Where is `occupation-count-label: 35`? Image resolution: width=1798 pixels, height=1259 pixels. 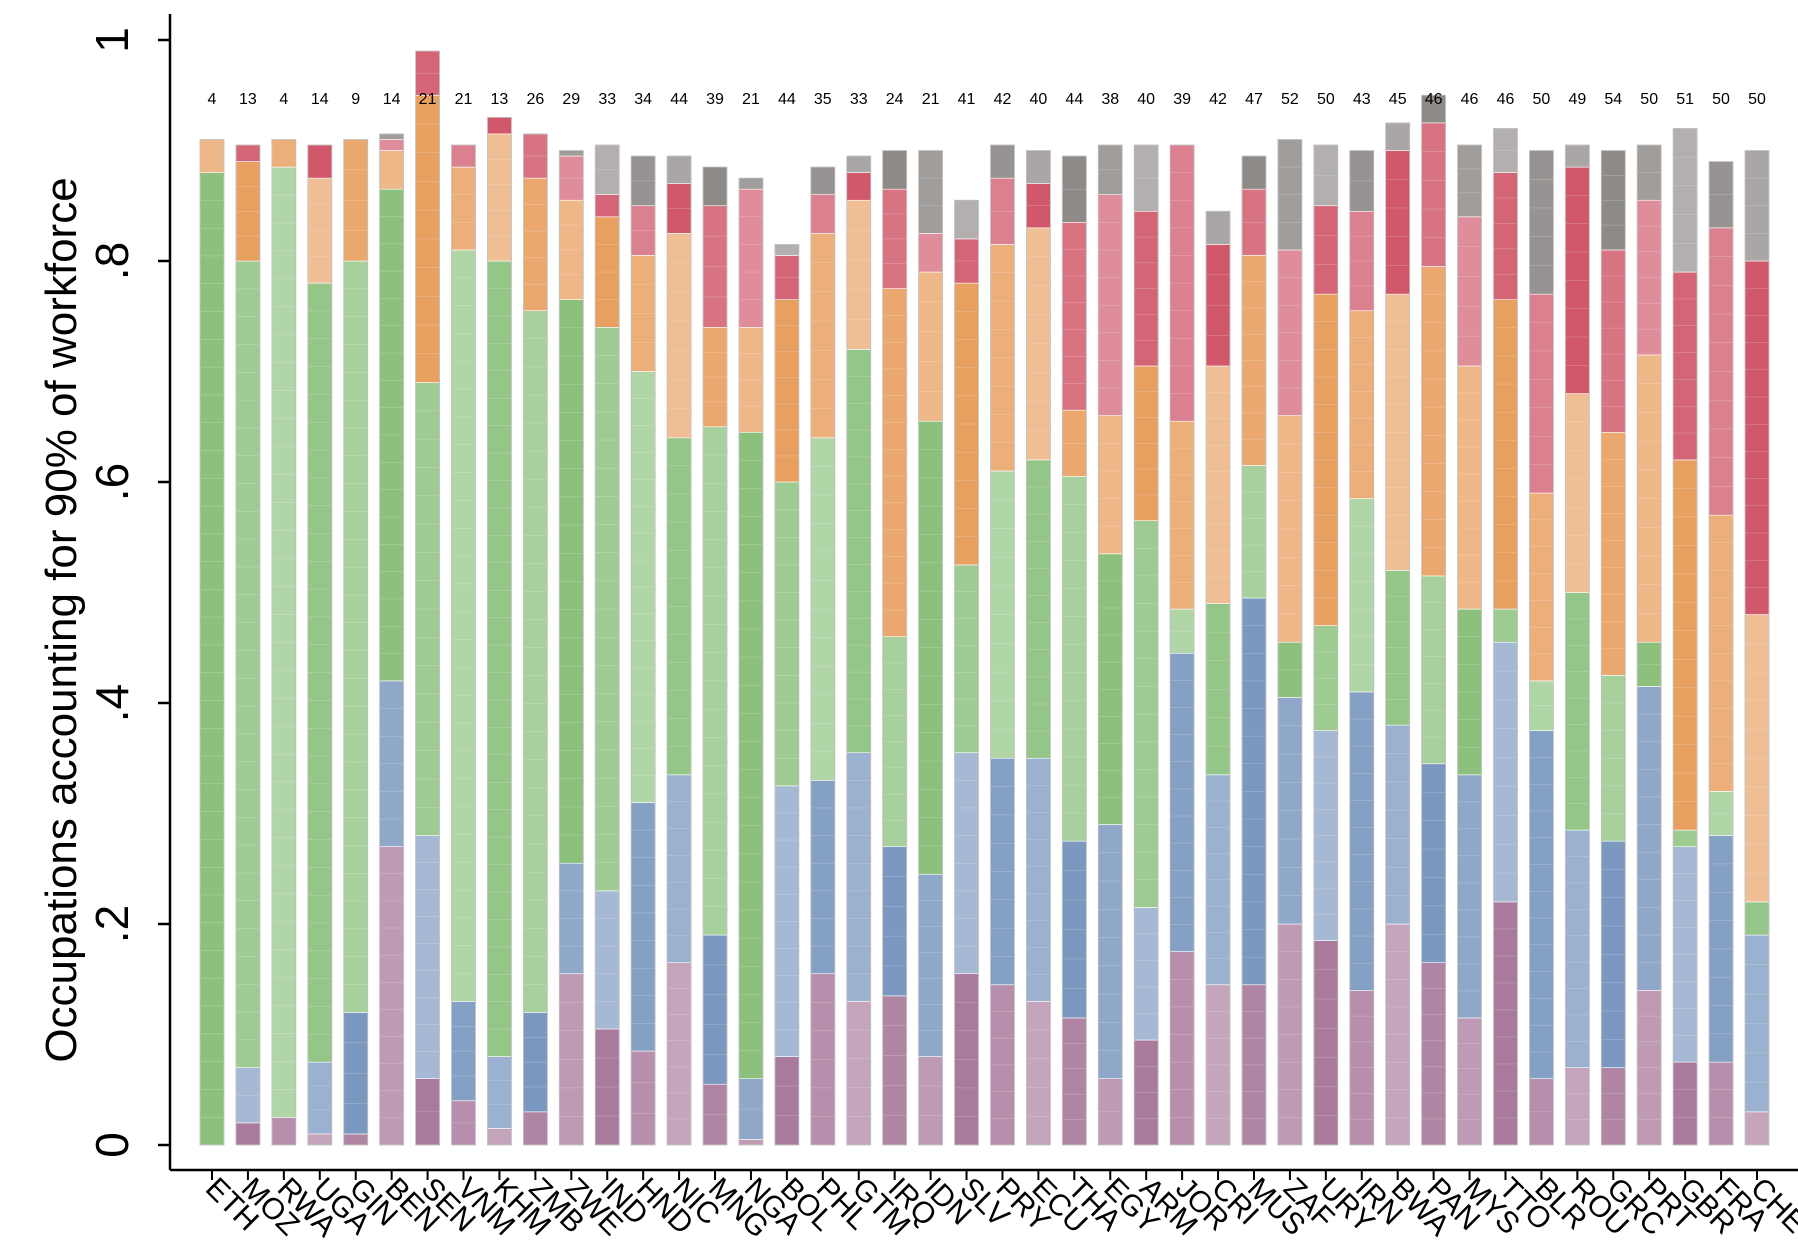
occupation-count-label: 35 is located at coordinates (823, 99).